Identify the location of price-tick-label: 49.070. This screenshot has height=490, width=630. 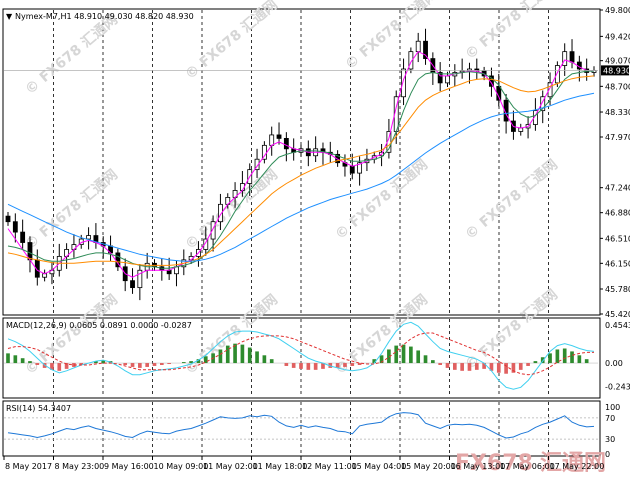
(617, 61).